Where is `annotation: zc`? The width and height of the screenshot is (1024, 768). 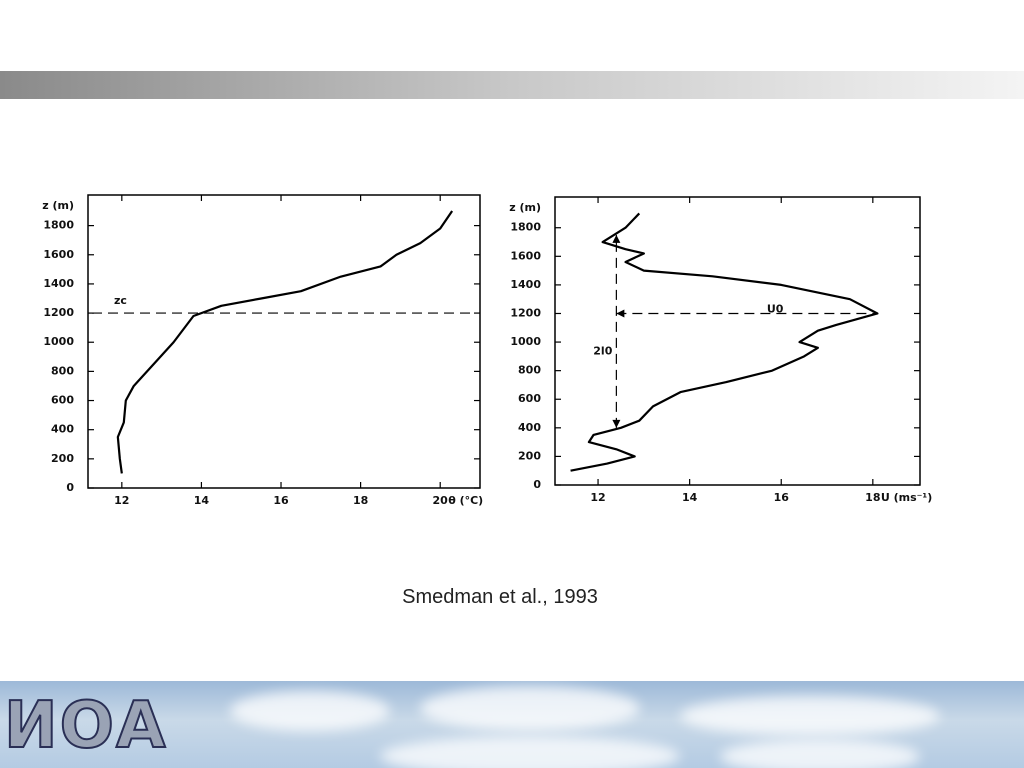 annotation: zc is located at coordinates (120, 300).